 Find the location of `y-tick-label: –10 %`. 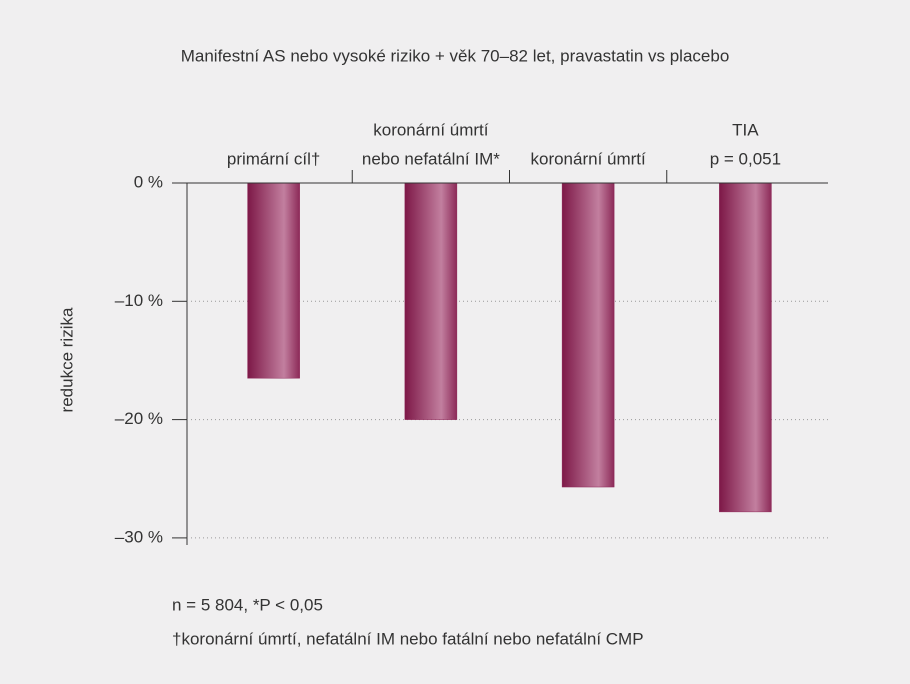

y-tick-label: –10 % is located at coordinates (139, 300).